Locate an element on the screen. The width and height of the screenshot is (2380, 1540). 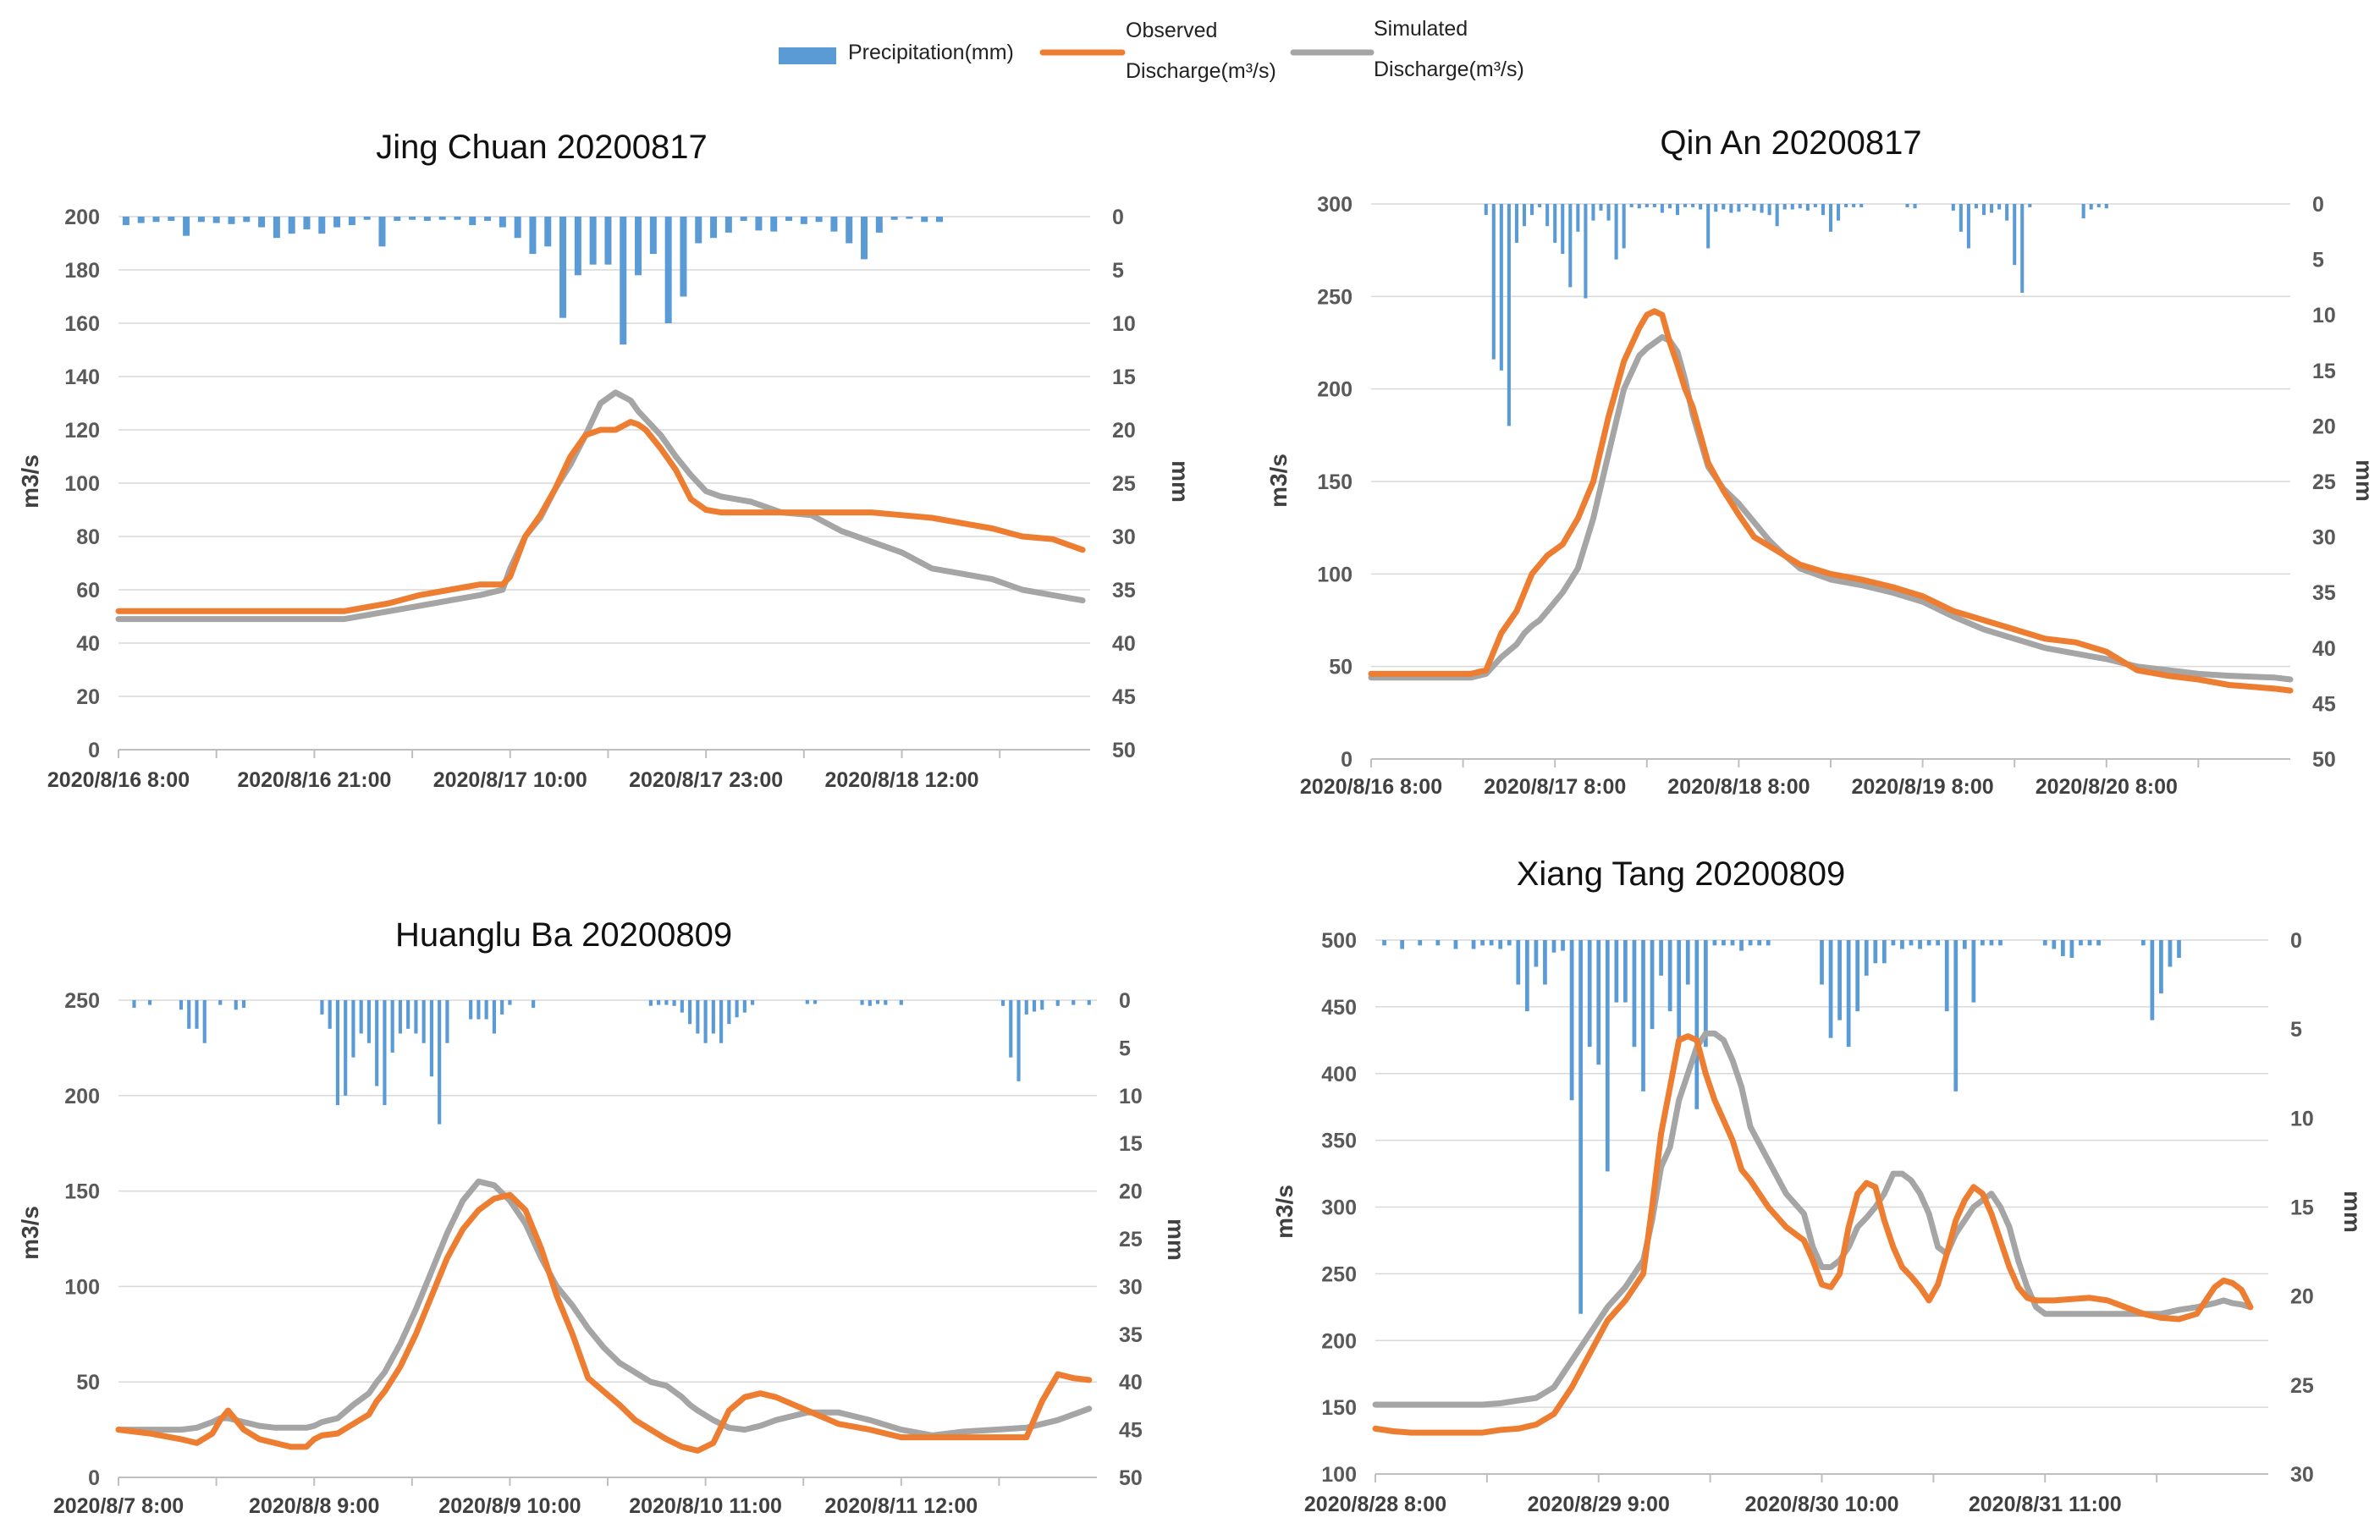
x-tick-label: 2020/8/18 8:00 is located at coordinates (1738, 787).